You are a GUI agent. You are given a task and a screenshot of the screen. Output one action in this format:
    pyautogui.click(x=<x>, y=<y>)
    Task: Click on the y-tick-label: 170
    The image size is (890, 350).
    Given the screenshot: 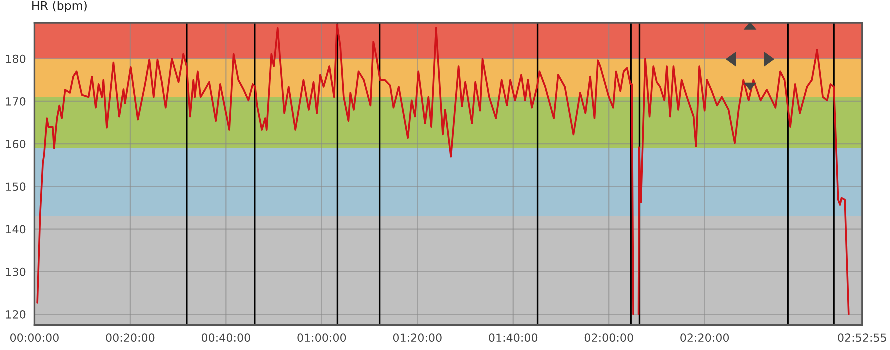 What is the action you would take?
    pyautogui.click(x=16, y=101)
    